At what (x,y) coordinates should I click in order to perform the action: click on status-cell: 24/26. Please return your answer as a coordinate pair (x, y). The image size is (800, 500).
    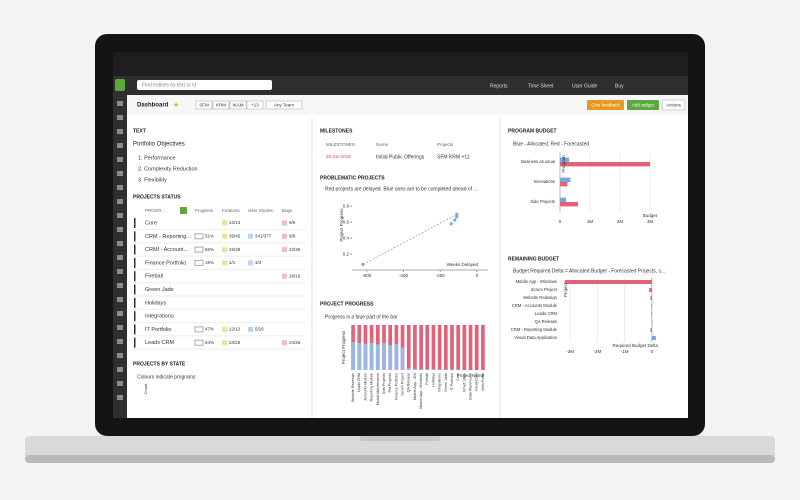
    Looking at the image, I should click on (295, 342).